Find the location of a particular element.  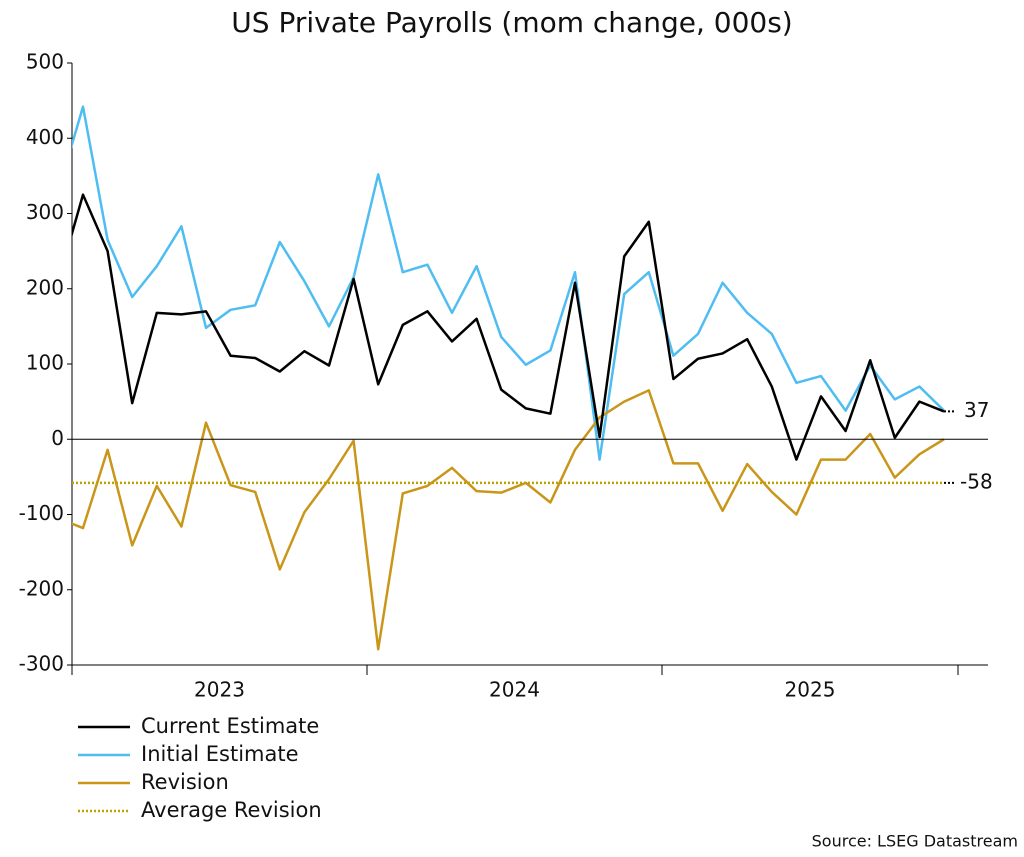

chart-title: US Private Payrolls (mom change, 000s) is located at coordinates (511, 22).